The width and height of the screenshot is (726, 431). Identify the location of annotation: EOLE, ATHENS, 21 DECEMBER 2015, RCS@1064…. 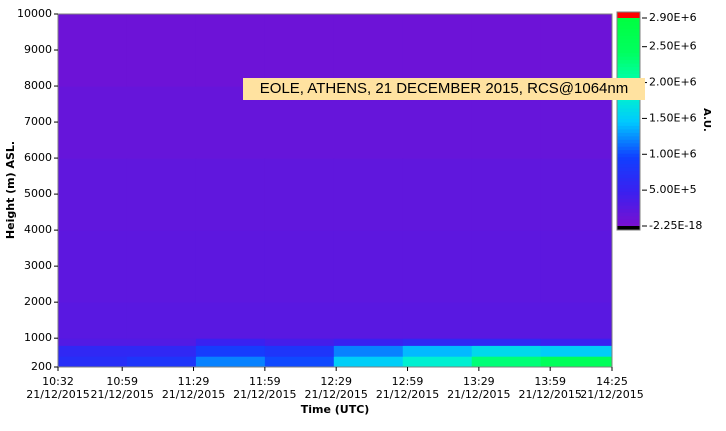
(444, 89).